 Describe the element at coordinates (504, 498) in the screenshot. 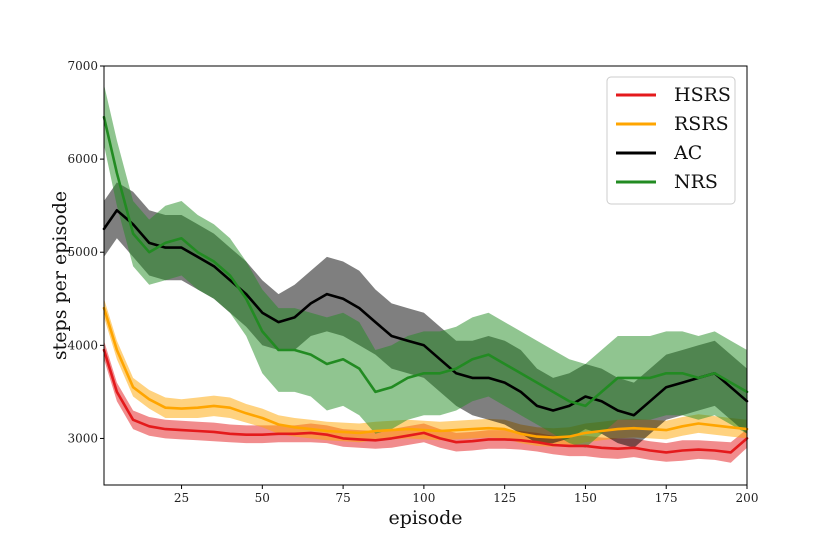

I see `x-tick-label: 125` at that location.